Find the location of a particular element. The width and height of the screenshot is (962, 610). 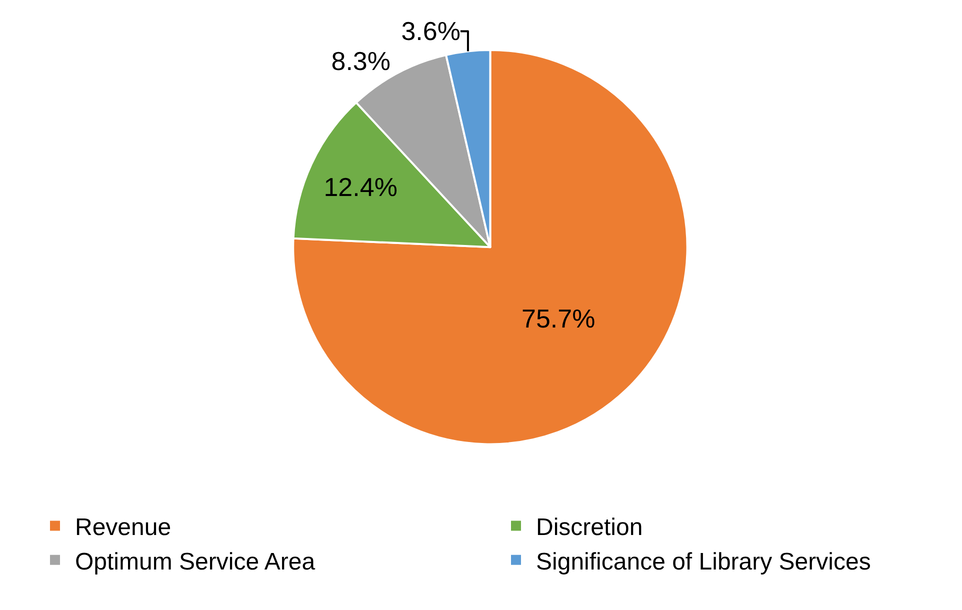

legend-label: Significance of Library Services is located at coordinates (703, 562).